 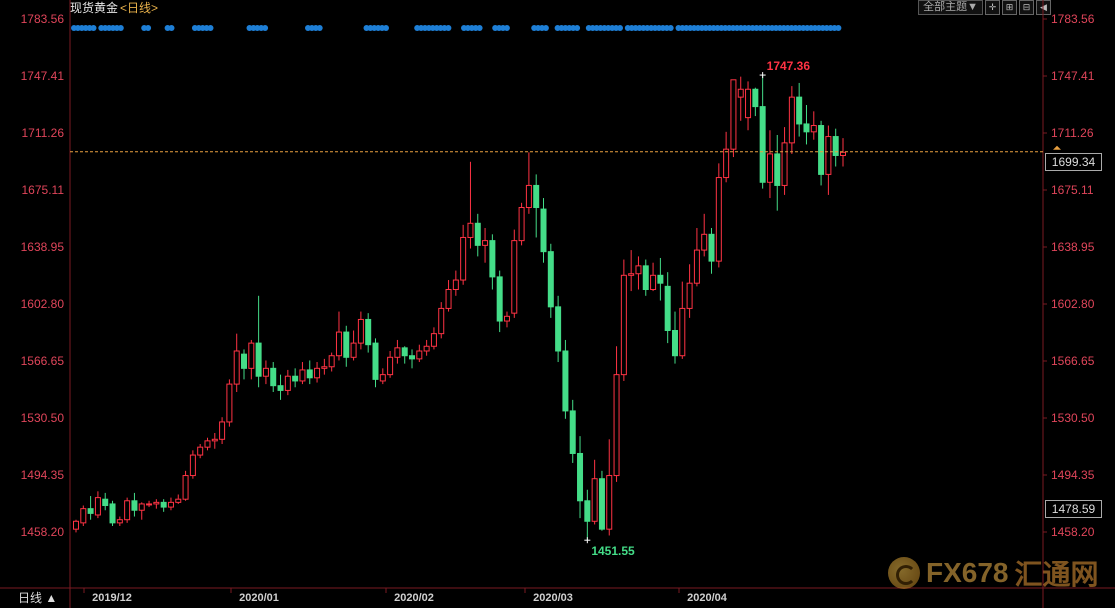 What do you see at coordinates (789, 66) in the screenshot?
I see `high-annotation: 1747.36` at bounding box center [789, 66].